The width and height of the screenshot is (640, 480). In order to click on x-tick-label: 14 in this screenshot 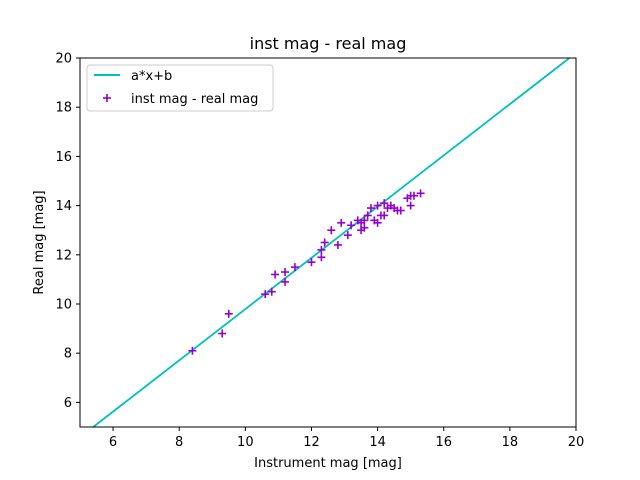, I will do `click(377, 442)`.